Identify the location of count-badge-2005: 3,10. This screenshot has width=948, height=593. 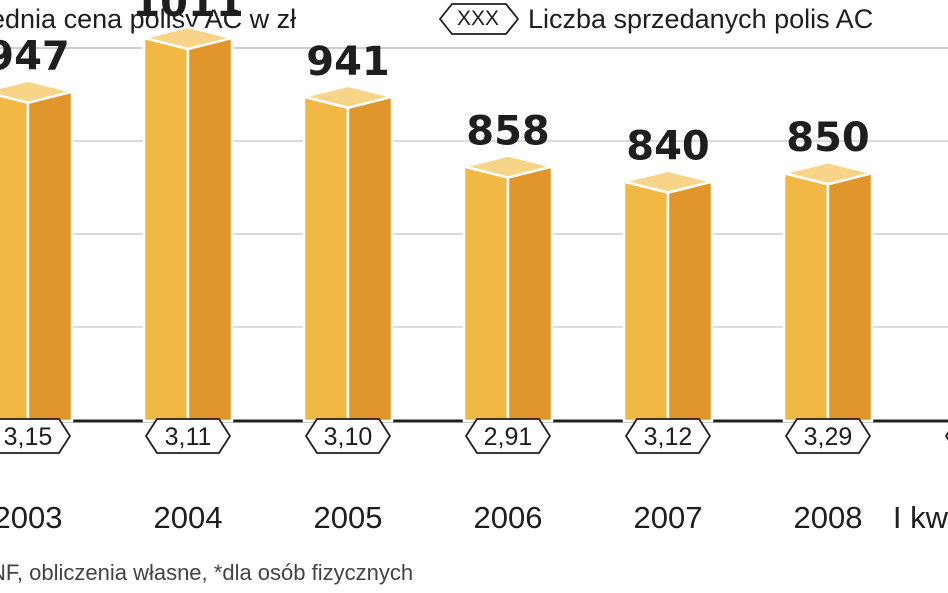
(348, 436).